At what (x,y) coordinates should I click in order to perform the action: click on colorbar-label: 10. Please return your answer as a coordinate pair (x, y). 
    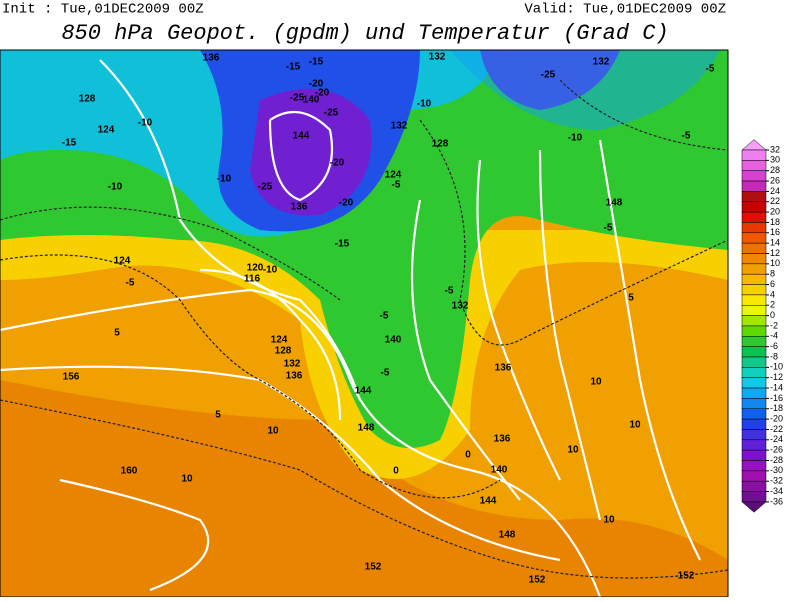
    Looking at the image, I should click on (775, 263).